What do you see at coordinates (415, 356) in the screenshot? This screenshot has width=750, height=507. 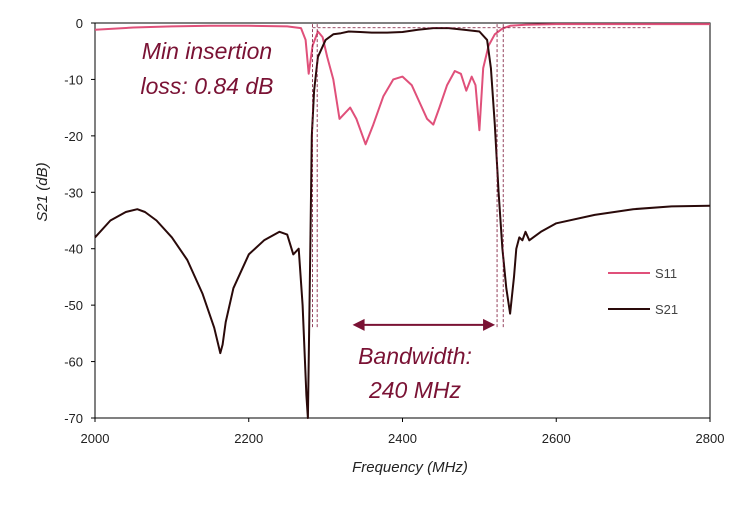 I see `annotation-bandwidth-line1: Bandwidth:` at bounding box center [415, 356].